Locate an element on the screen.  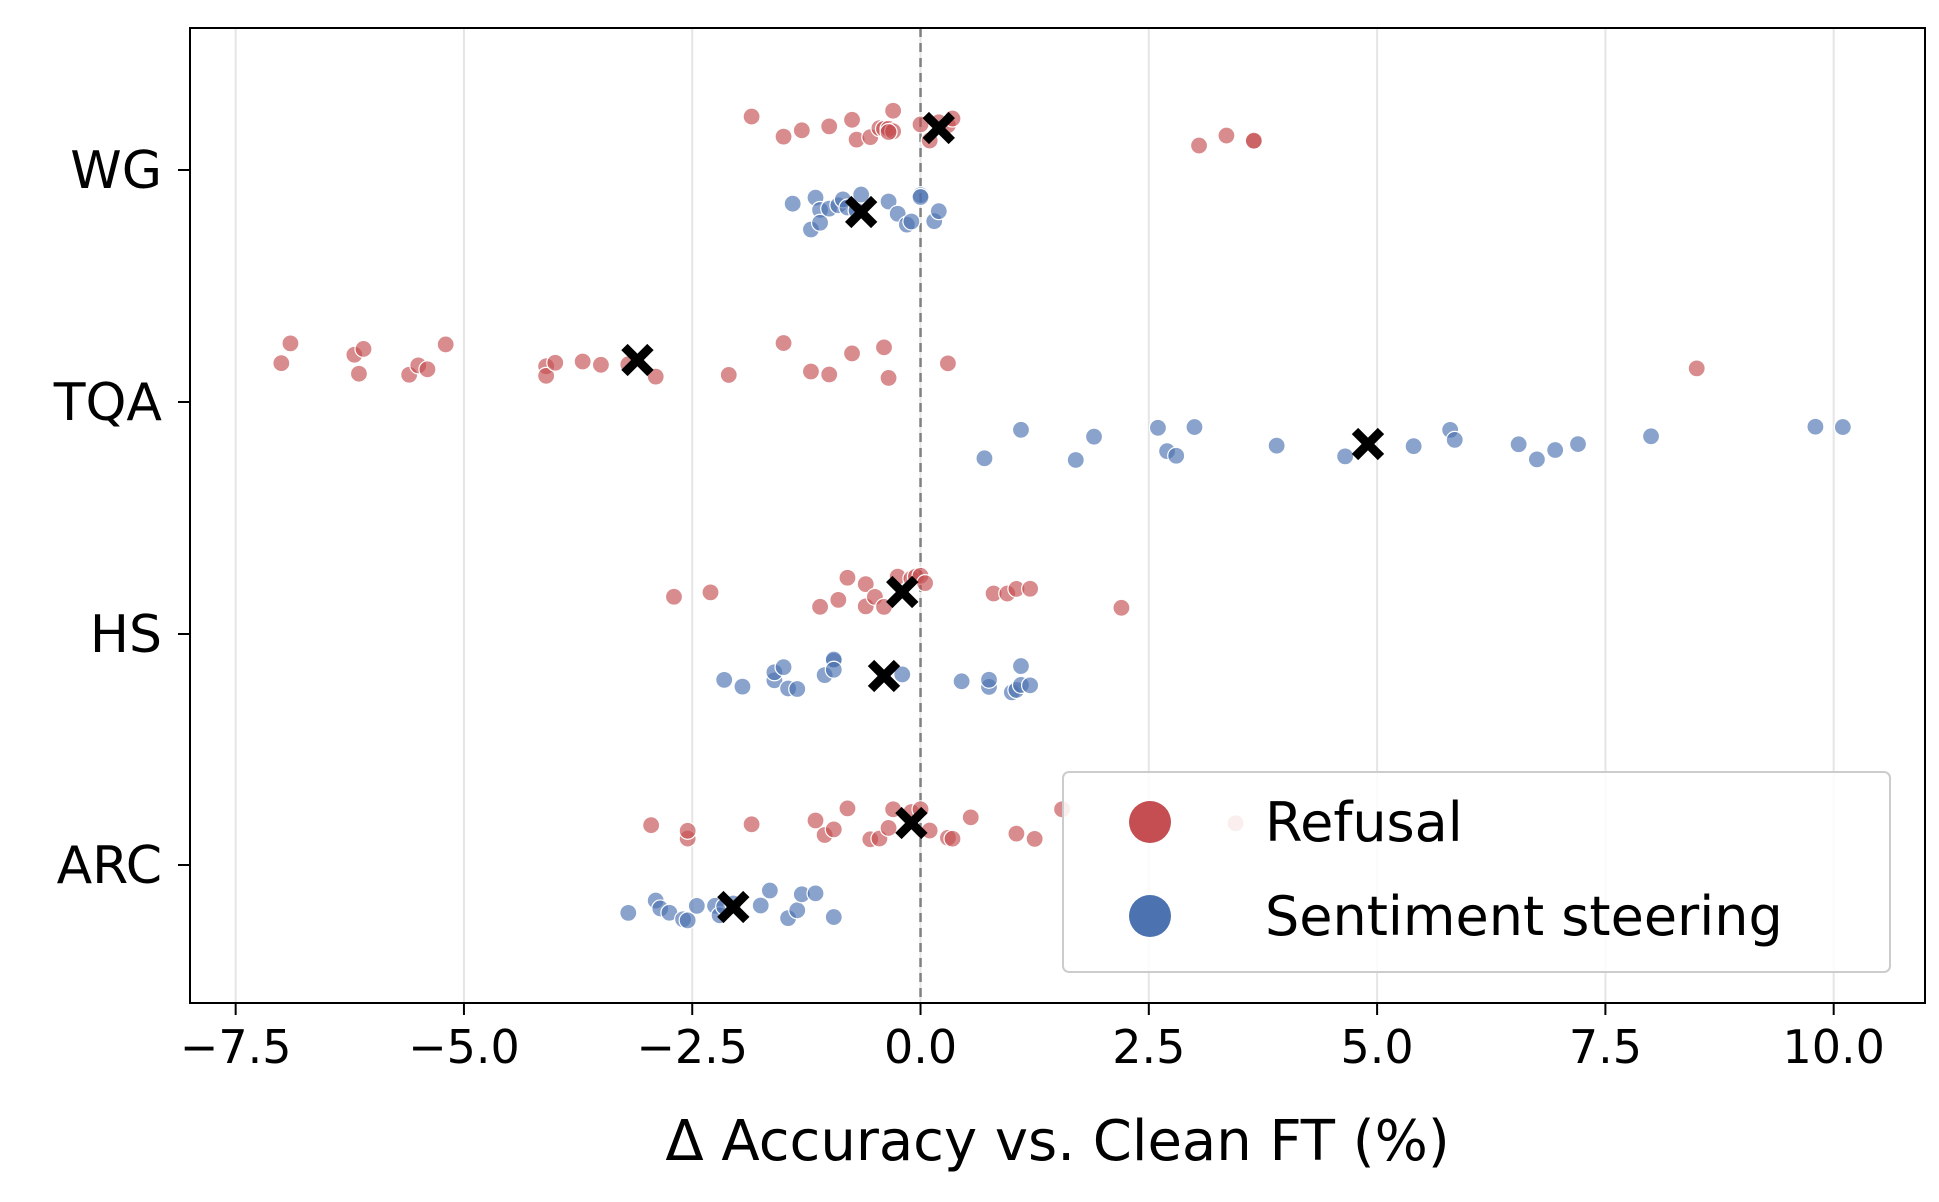
x-tick-label: 7.5 is located at coordinates (1605, 1047).